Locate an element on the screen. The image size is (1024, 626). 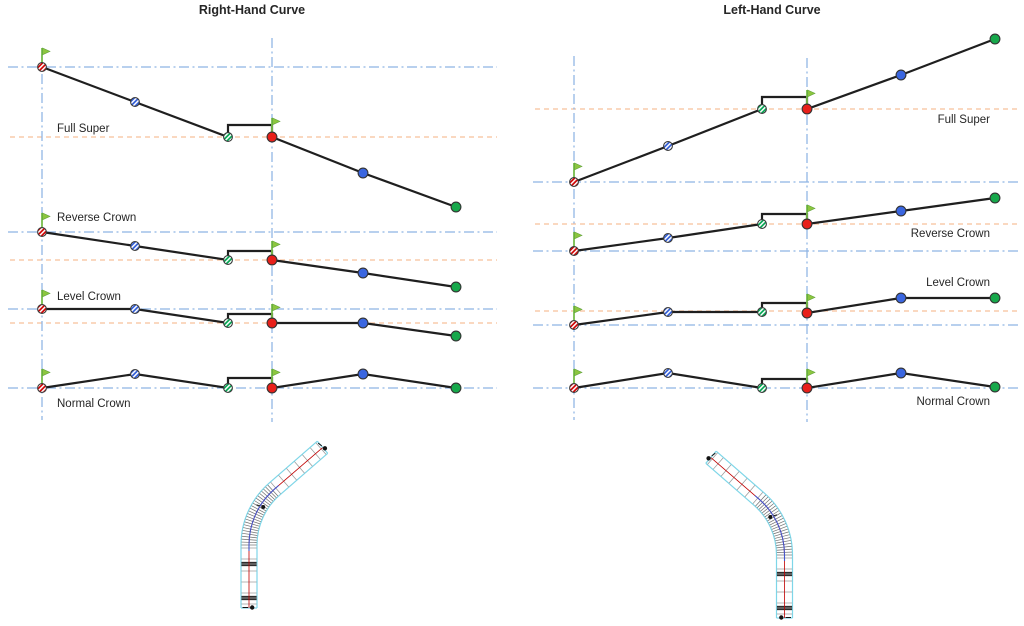
plan-view-right-hand-curve is located at coordinates (284, 525).